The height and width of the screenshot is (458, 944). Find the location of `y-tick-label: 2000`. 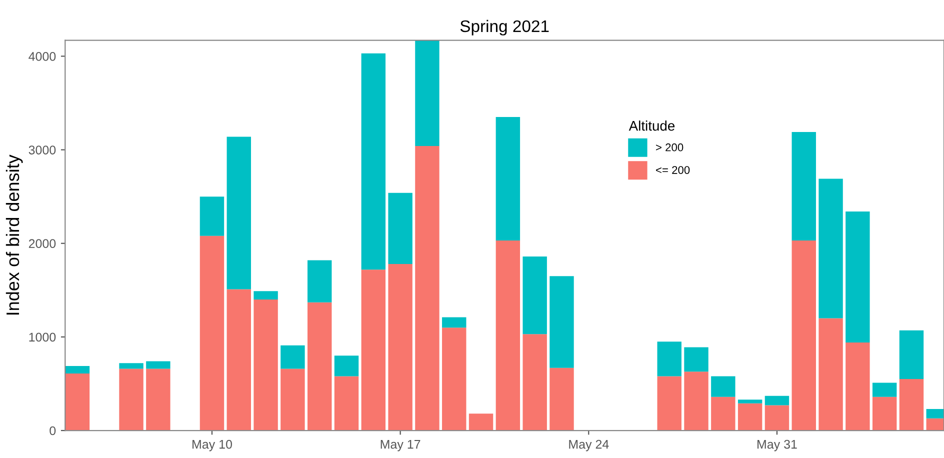

y-tick-label: 2000 is located at coordinates (42, 243).